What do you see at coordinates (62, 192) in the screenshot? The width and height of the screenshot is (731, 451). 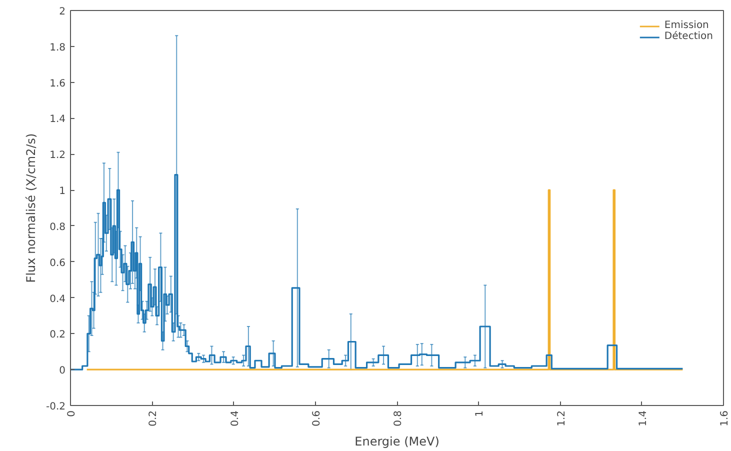 I see `y-tick-label: 1` at bounding box center [62, 192].